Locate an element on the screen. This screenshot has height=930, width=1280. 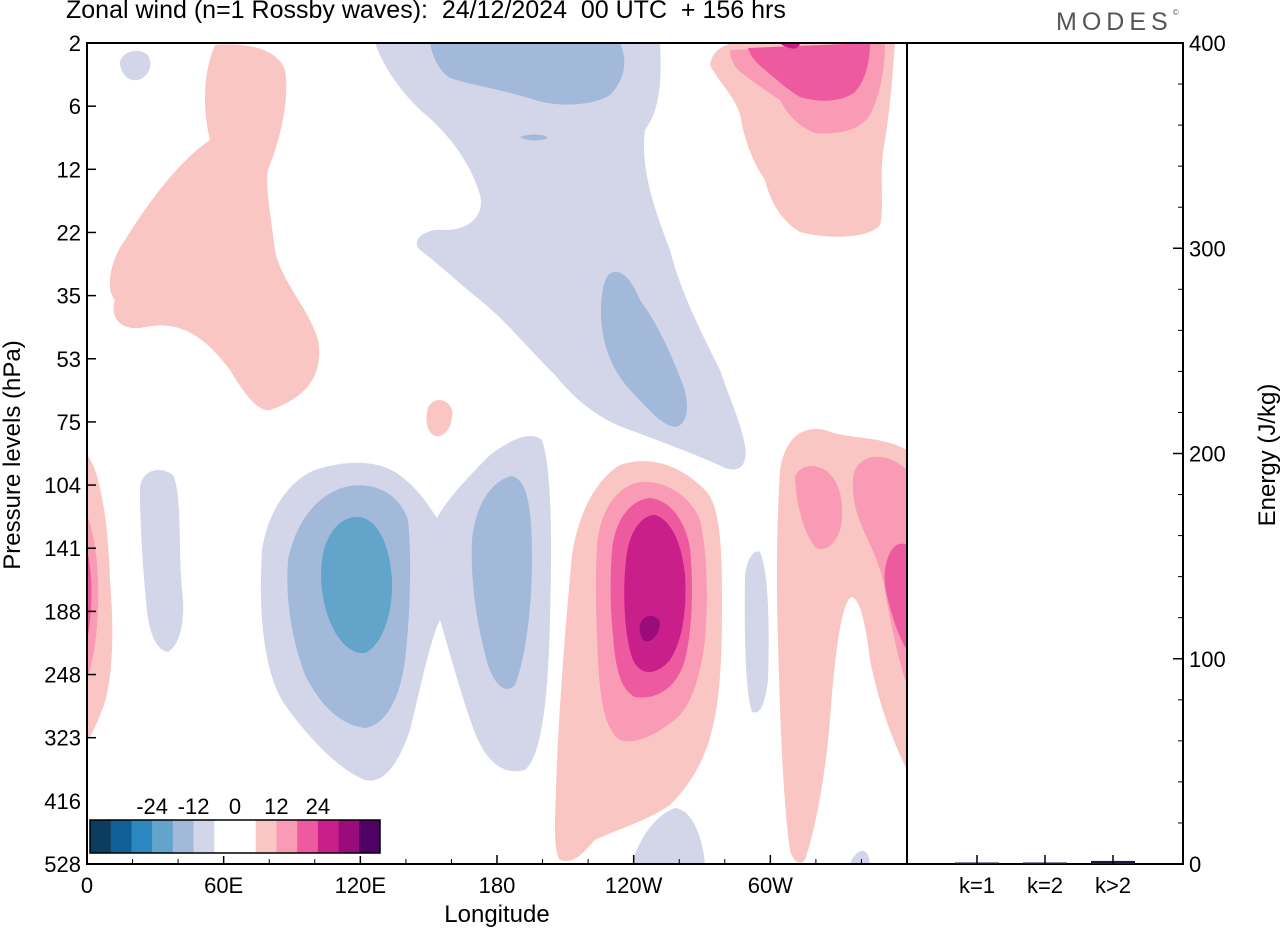
colorbar: -24 -12 0 12 24 is located at coordinates (235, 823).